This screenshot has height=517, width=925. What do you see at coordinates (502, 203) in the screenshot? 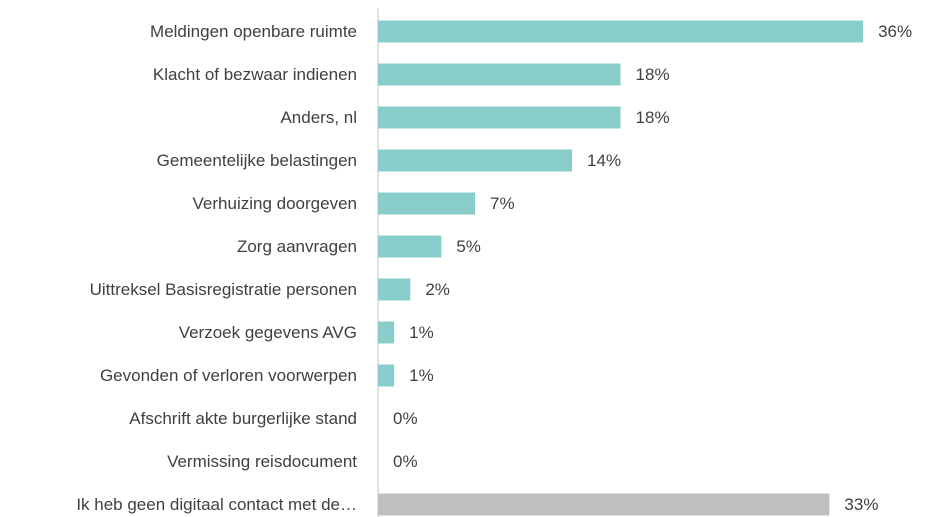
I see `value-label: 7%` at bounding box center [502, 203].